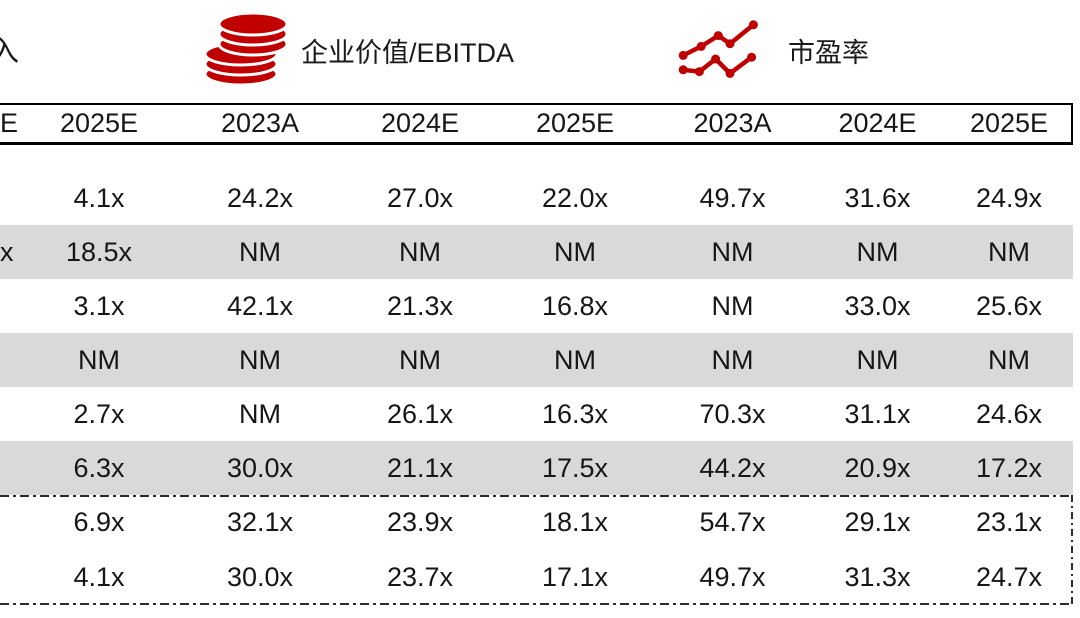 Image resolution: width=1080 pixels, height=618 pixels. What do you see at coordinates (877, 413) in the screenshot?
I see `table-cell: 31.1x` at bounding box center [877, 413].